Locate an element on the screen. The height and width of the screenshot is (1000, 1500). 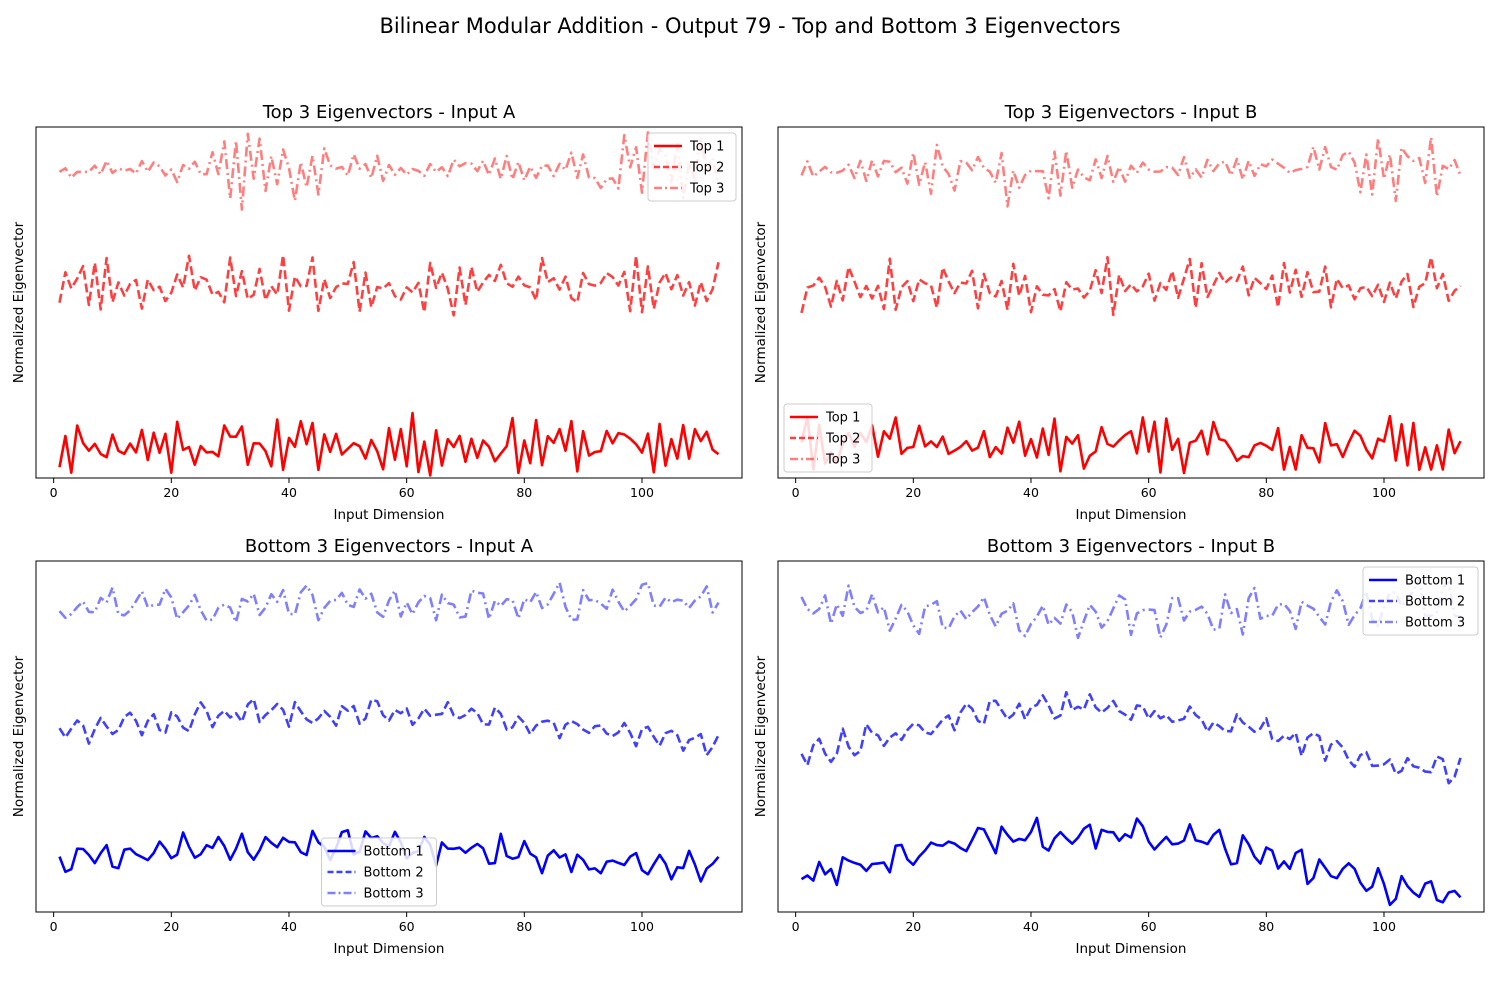
panel-title: Bottom 3 Eigenvectors - Input B is located at coordinates (1131, 546).